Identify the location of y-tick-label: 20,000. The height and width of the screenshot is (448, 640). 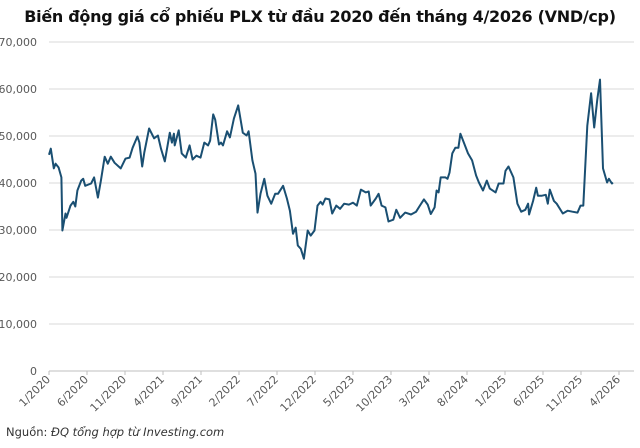
(18, 277).